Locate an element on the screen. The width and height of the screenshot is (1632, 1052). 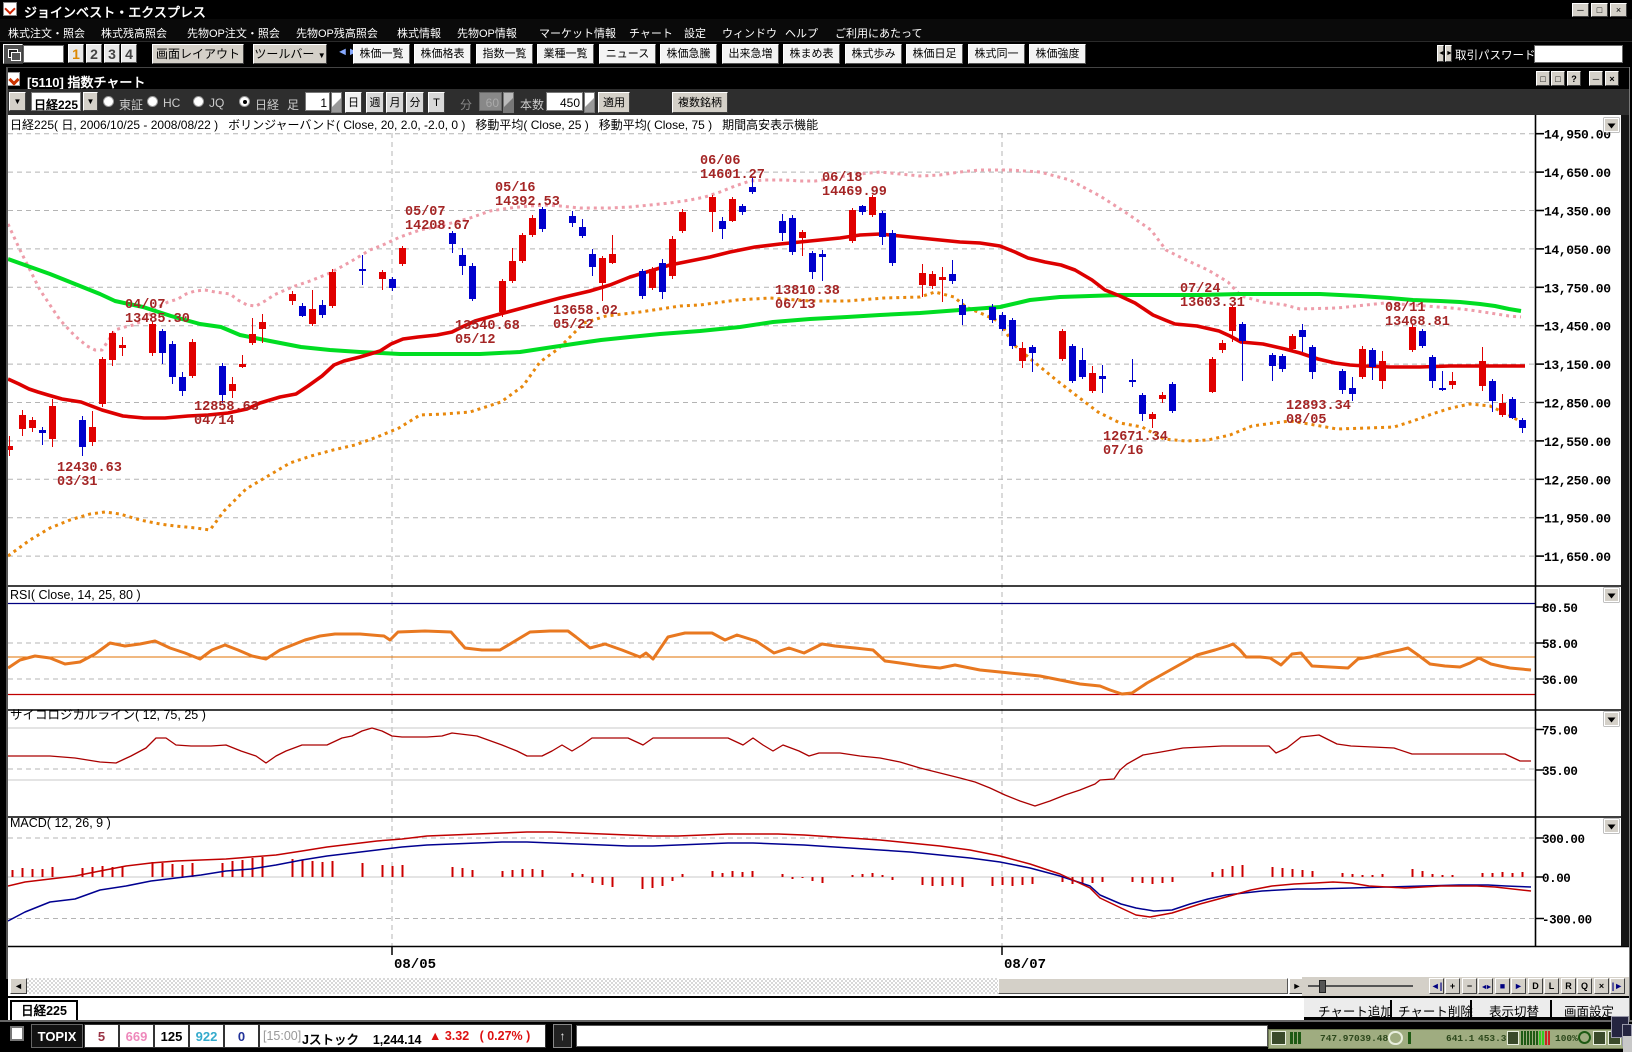
svg-text: 14,350.00 is located at coordinates (1577, 212).